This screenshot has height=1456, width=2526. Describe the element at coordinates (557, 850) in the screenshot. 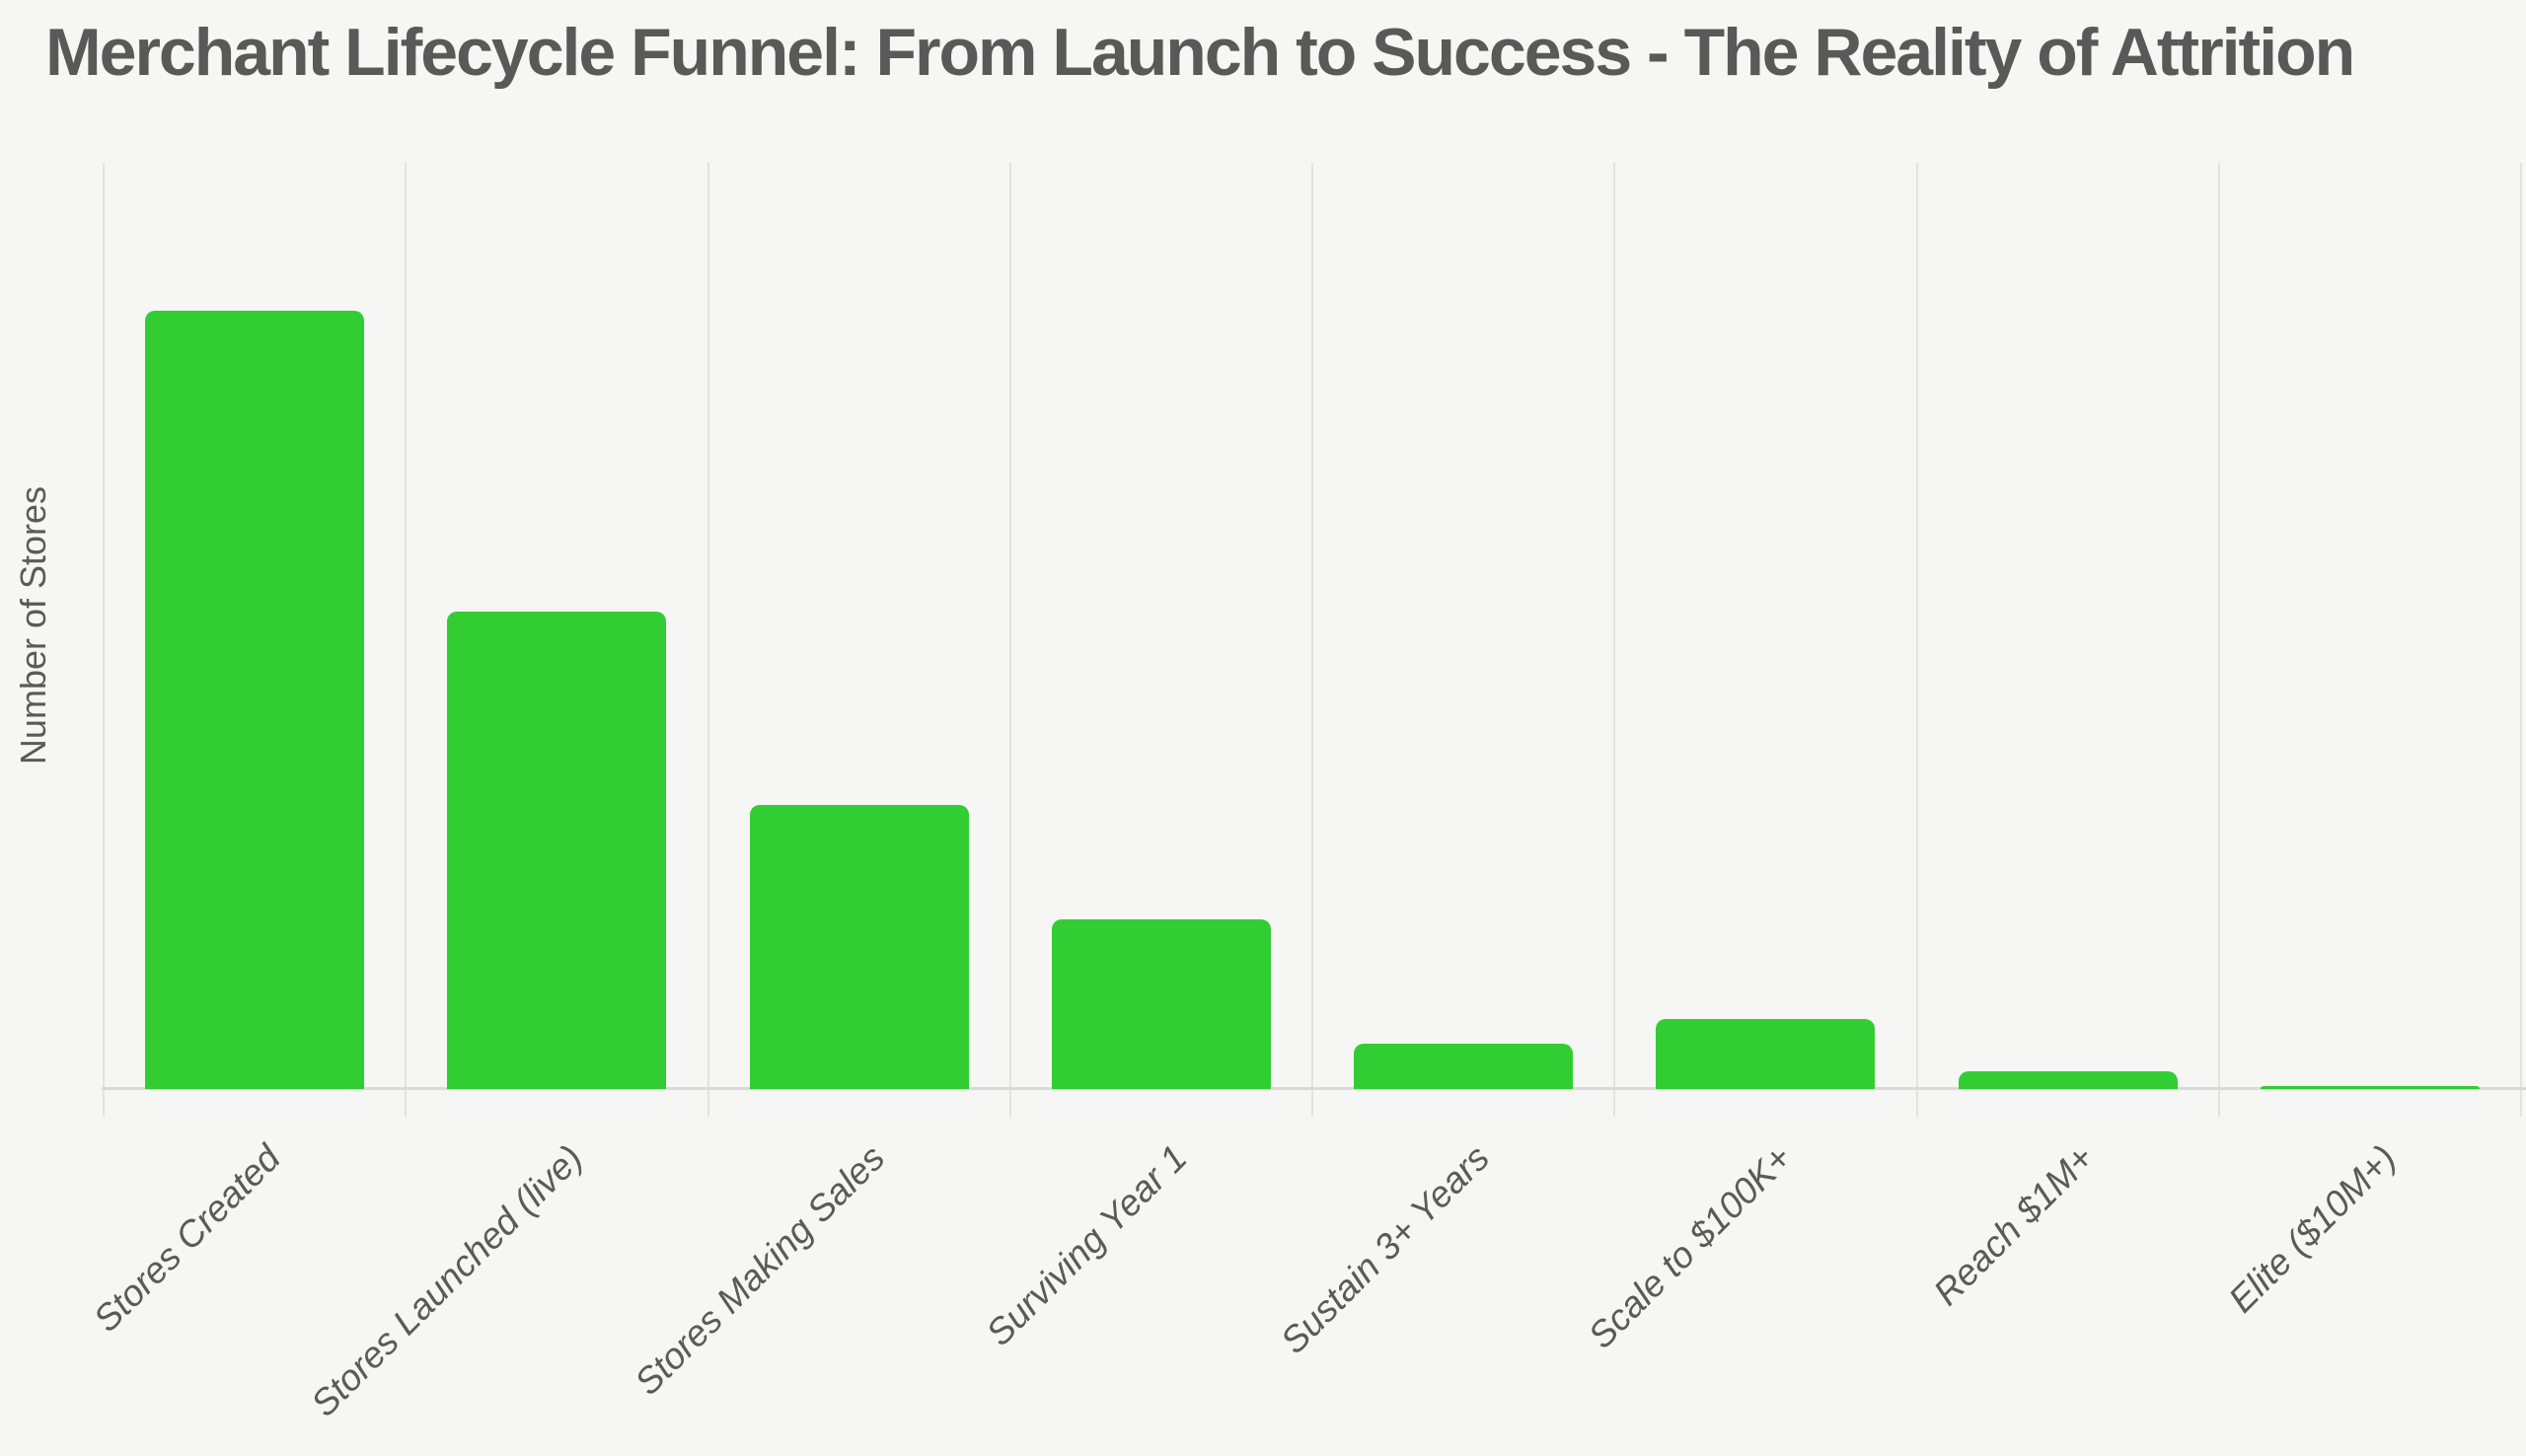

I see `bar-stores-launched-live` at that location.